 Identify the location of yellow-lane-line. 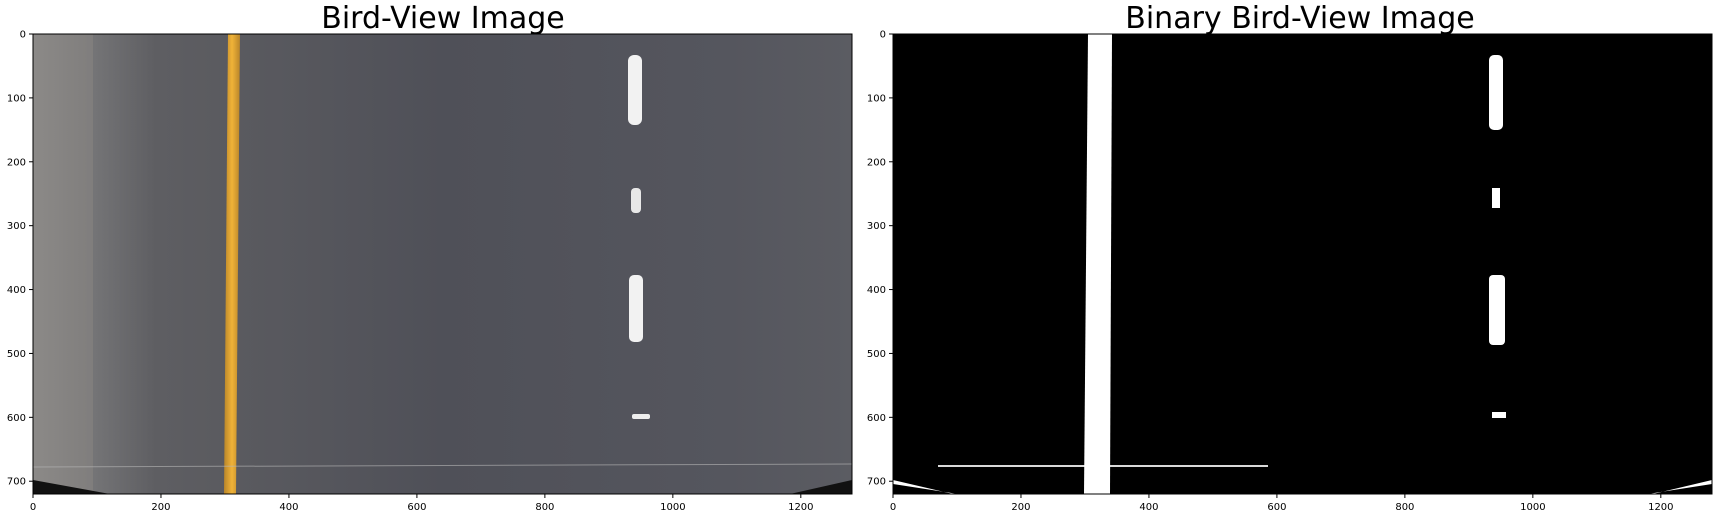
(232, 264).